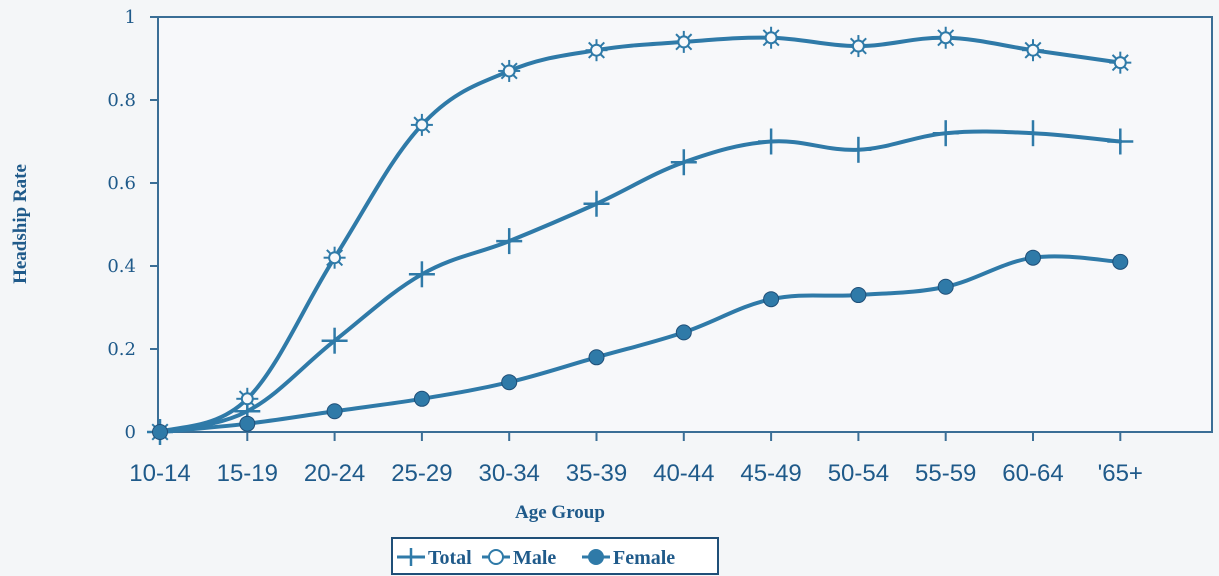  I want to click on x-tick-label: 15-19, so click(247, 473).